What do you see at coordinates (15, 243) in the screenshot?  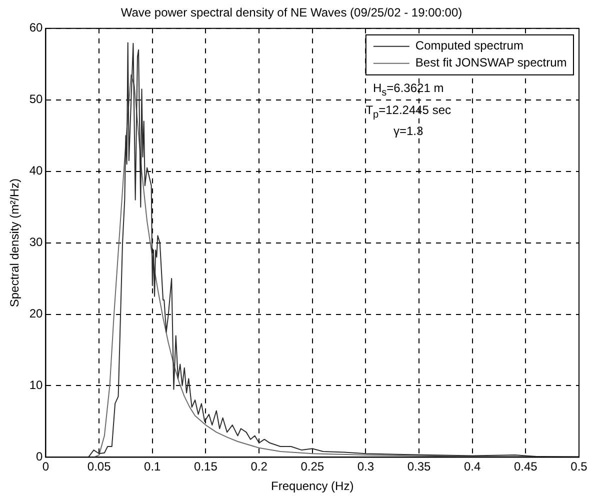 I see `y-axis-title: Spectral density (m²/Hz)` at bounding box center [15, 243].